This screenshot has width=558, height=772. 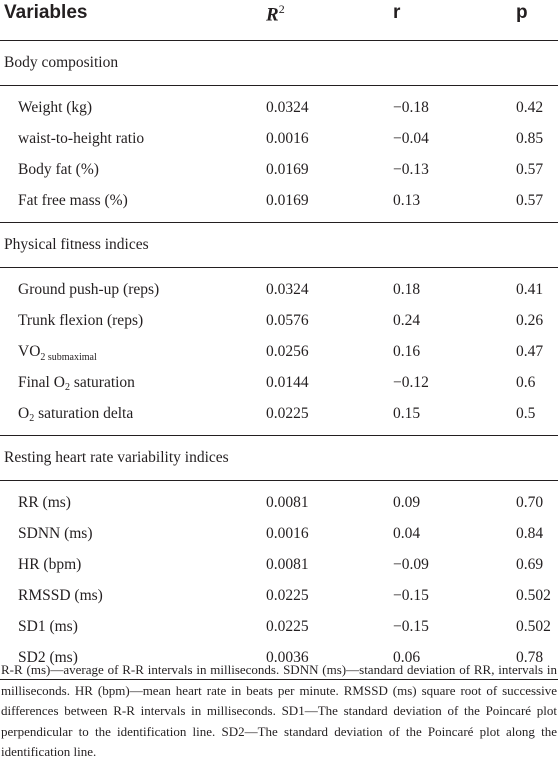 What do you see at coordinates (530, 564) in the screenshot?
I see `cell-p: 0.69` at bounding box center [530, 564].